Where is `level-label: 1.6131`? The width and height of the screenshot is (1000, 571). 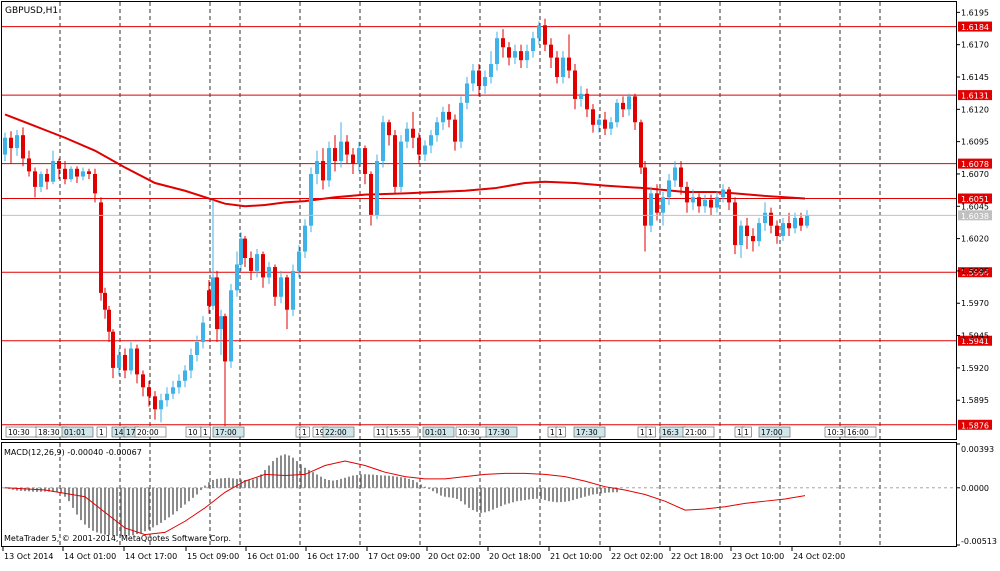 level-label: 1.6131 is located at coordinates (975, 96).